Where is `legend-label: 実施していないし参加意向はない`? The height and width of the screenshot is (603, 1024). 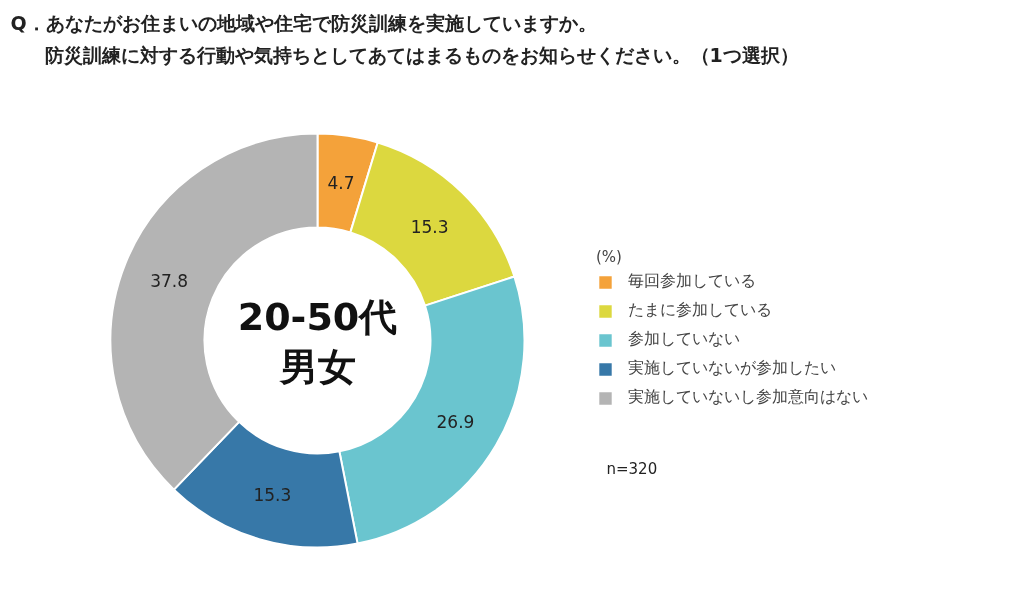 legend-label: 実施していないし参加意向はない is located at coordinates (748, 397).